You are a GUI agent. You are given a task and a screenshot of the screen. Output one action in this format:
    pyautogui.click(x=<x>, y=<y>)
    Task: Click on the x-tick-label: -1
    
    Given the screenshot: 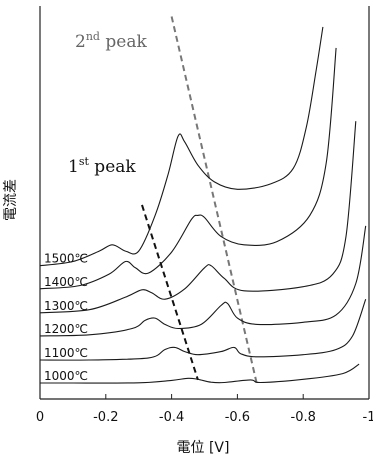 What is the action you would take?
    pyautogui.click(x=368, y=417)
    